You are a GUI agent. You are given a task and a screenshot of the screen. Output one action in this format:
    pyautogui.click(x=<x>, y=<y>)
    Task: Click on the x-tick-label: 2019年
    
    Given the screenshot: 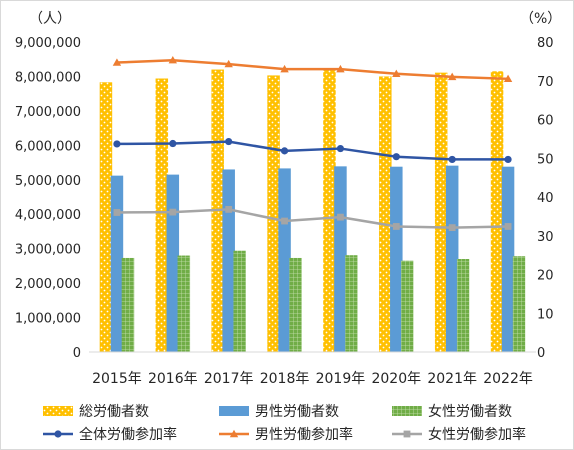 What is the action you would take?
    pyautogui.click(x=341, y=379)
    